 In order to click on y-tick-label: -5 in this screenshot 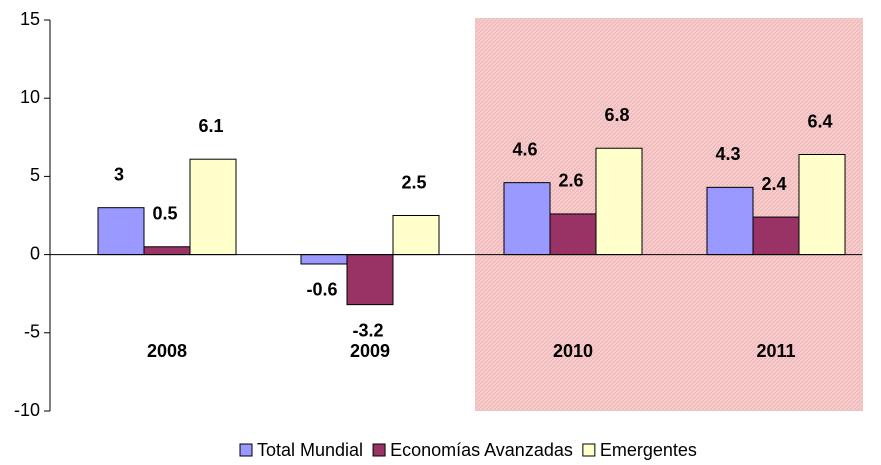, I will do `click(32, 332)`.